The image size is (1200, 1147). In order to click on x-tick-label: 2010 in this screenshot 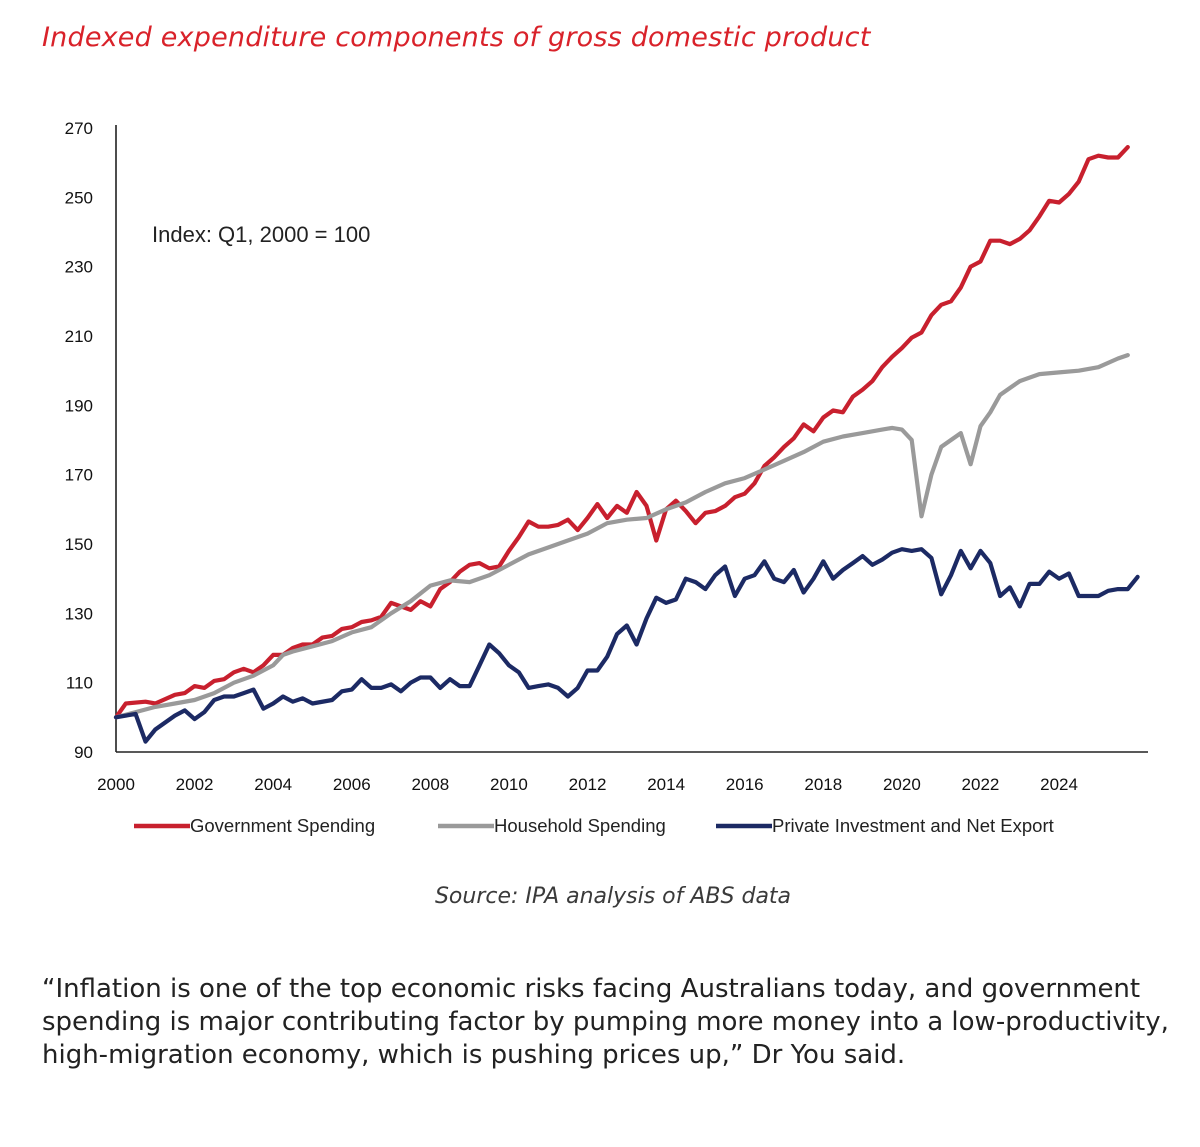, I will do `click(509, 784)`.